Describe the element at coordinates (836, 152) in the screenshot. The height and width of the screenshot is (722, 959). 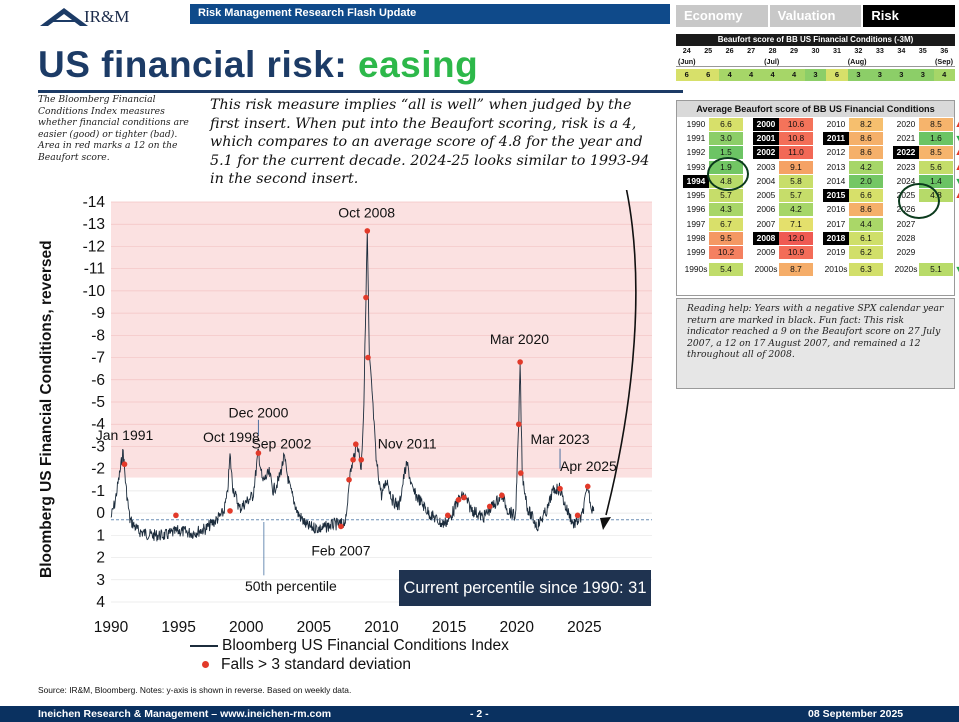
I see `year-2012: 2012` at that location.